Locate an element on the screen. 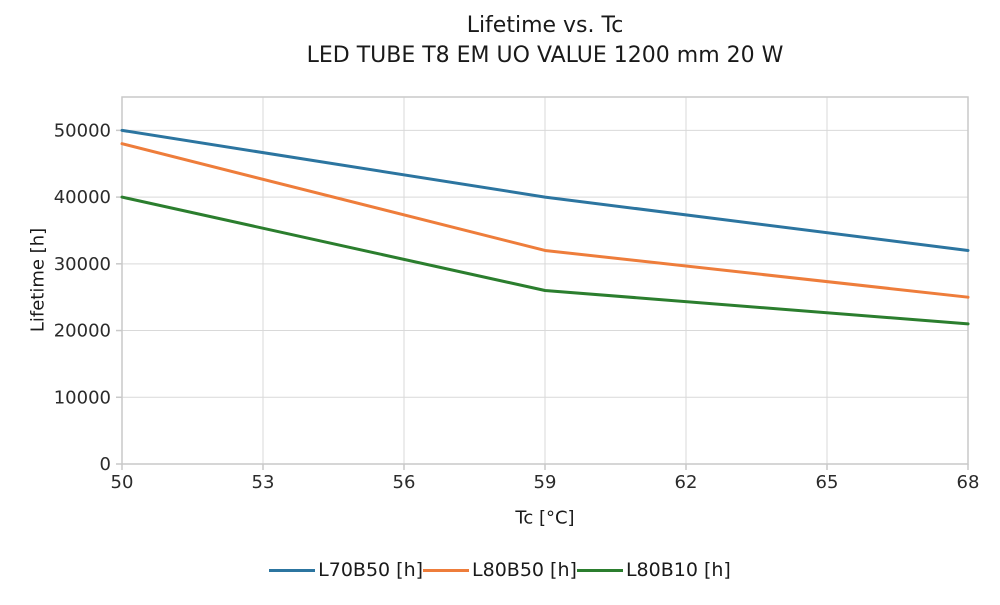  y-tick-label: 20000 is located at coordinates (82, 331).